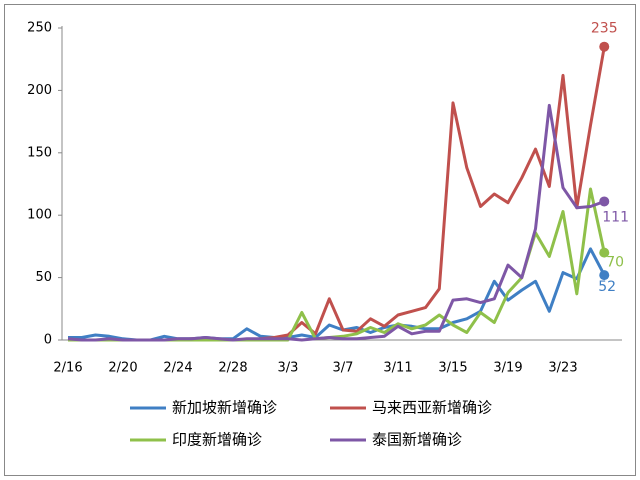 Image resolution: width=640 pixels, height=480 pixels. I want to click on legend-label: 马来西亚新增确诊, so click(432, 408).